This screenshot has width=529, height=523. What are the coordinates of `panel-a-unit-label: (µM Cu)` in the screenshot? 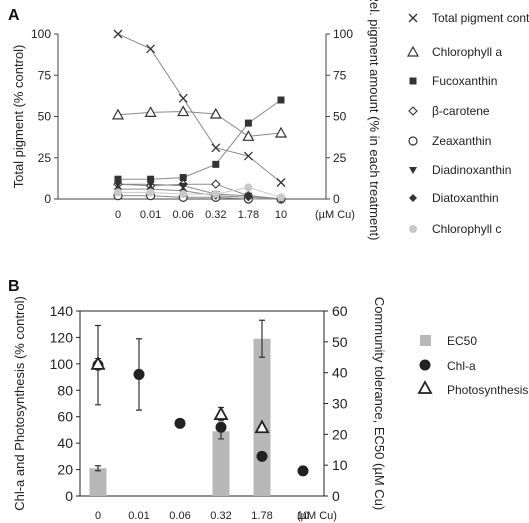 It's located at (335, 215).